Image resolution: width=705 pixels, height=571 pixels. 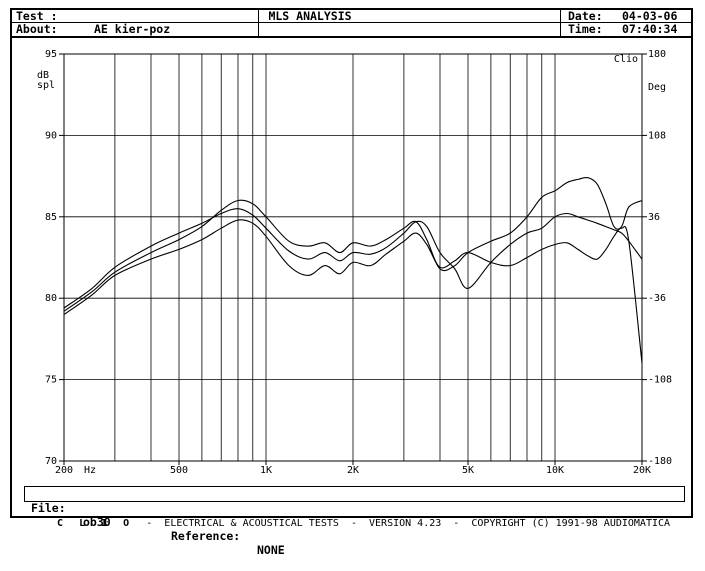 I want to click on date-label: Date:, so click(x=585, y=16).